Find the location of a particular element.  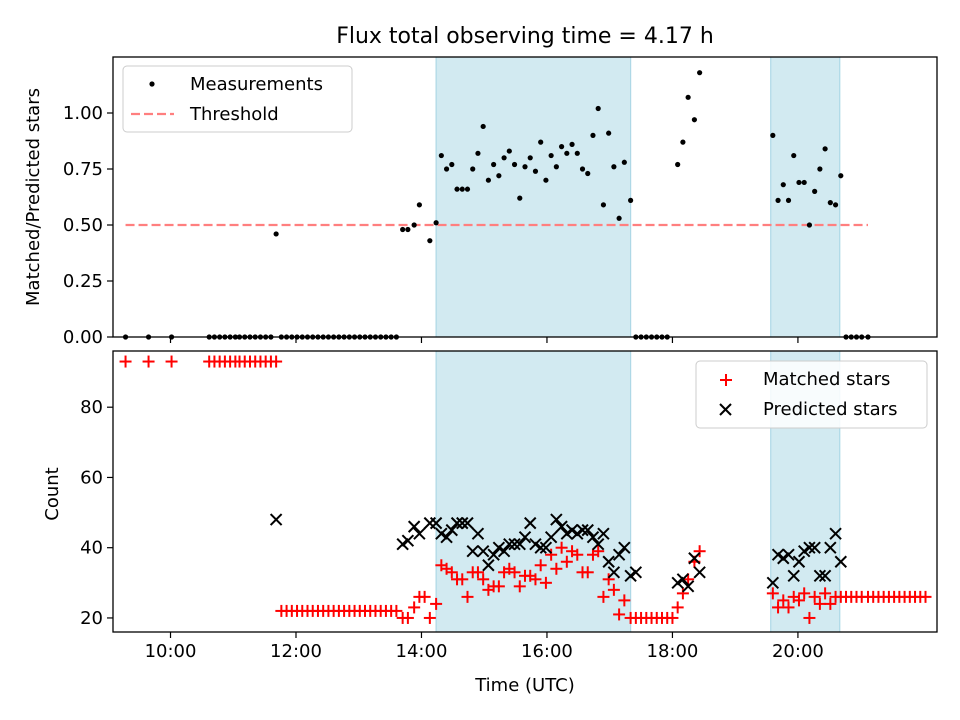

legend-matched-marker is located at coordinates (726, 380).